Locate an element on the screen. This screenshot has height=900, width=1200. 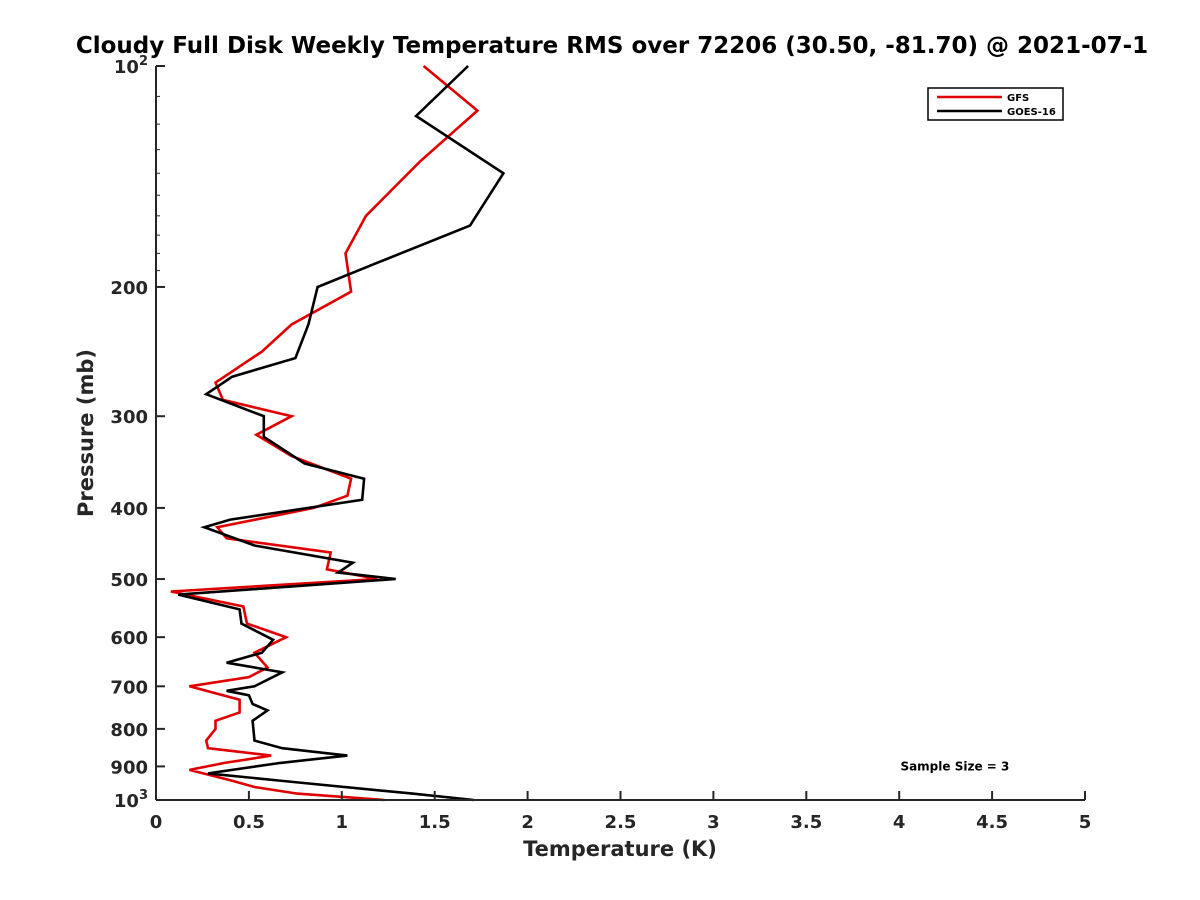
y-tick-label: 800 is located at coordinates (129, 730).